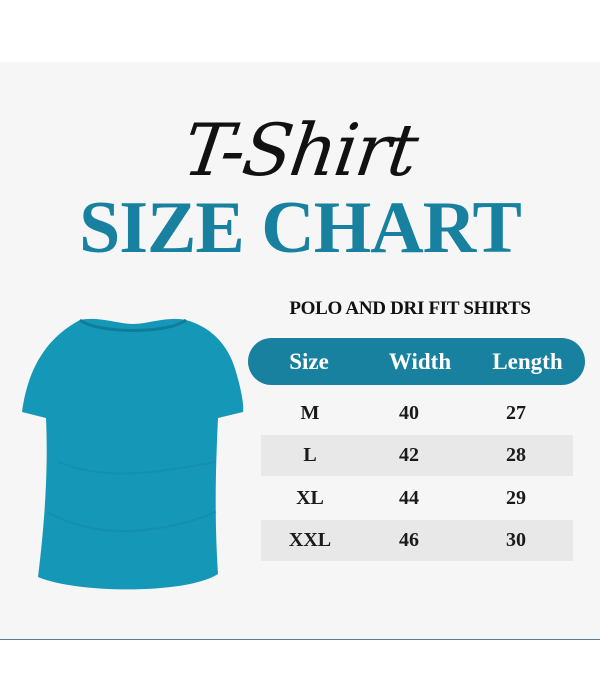 The image size is (600, 700). I want to click on cell-size: M, so click(310, 413).